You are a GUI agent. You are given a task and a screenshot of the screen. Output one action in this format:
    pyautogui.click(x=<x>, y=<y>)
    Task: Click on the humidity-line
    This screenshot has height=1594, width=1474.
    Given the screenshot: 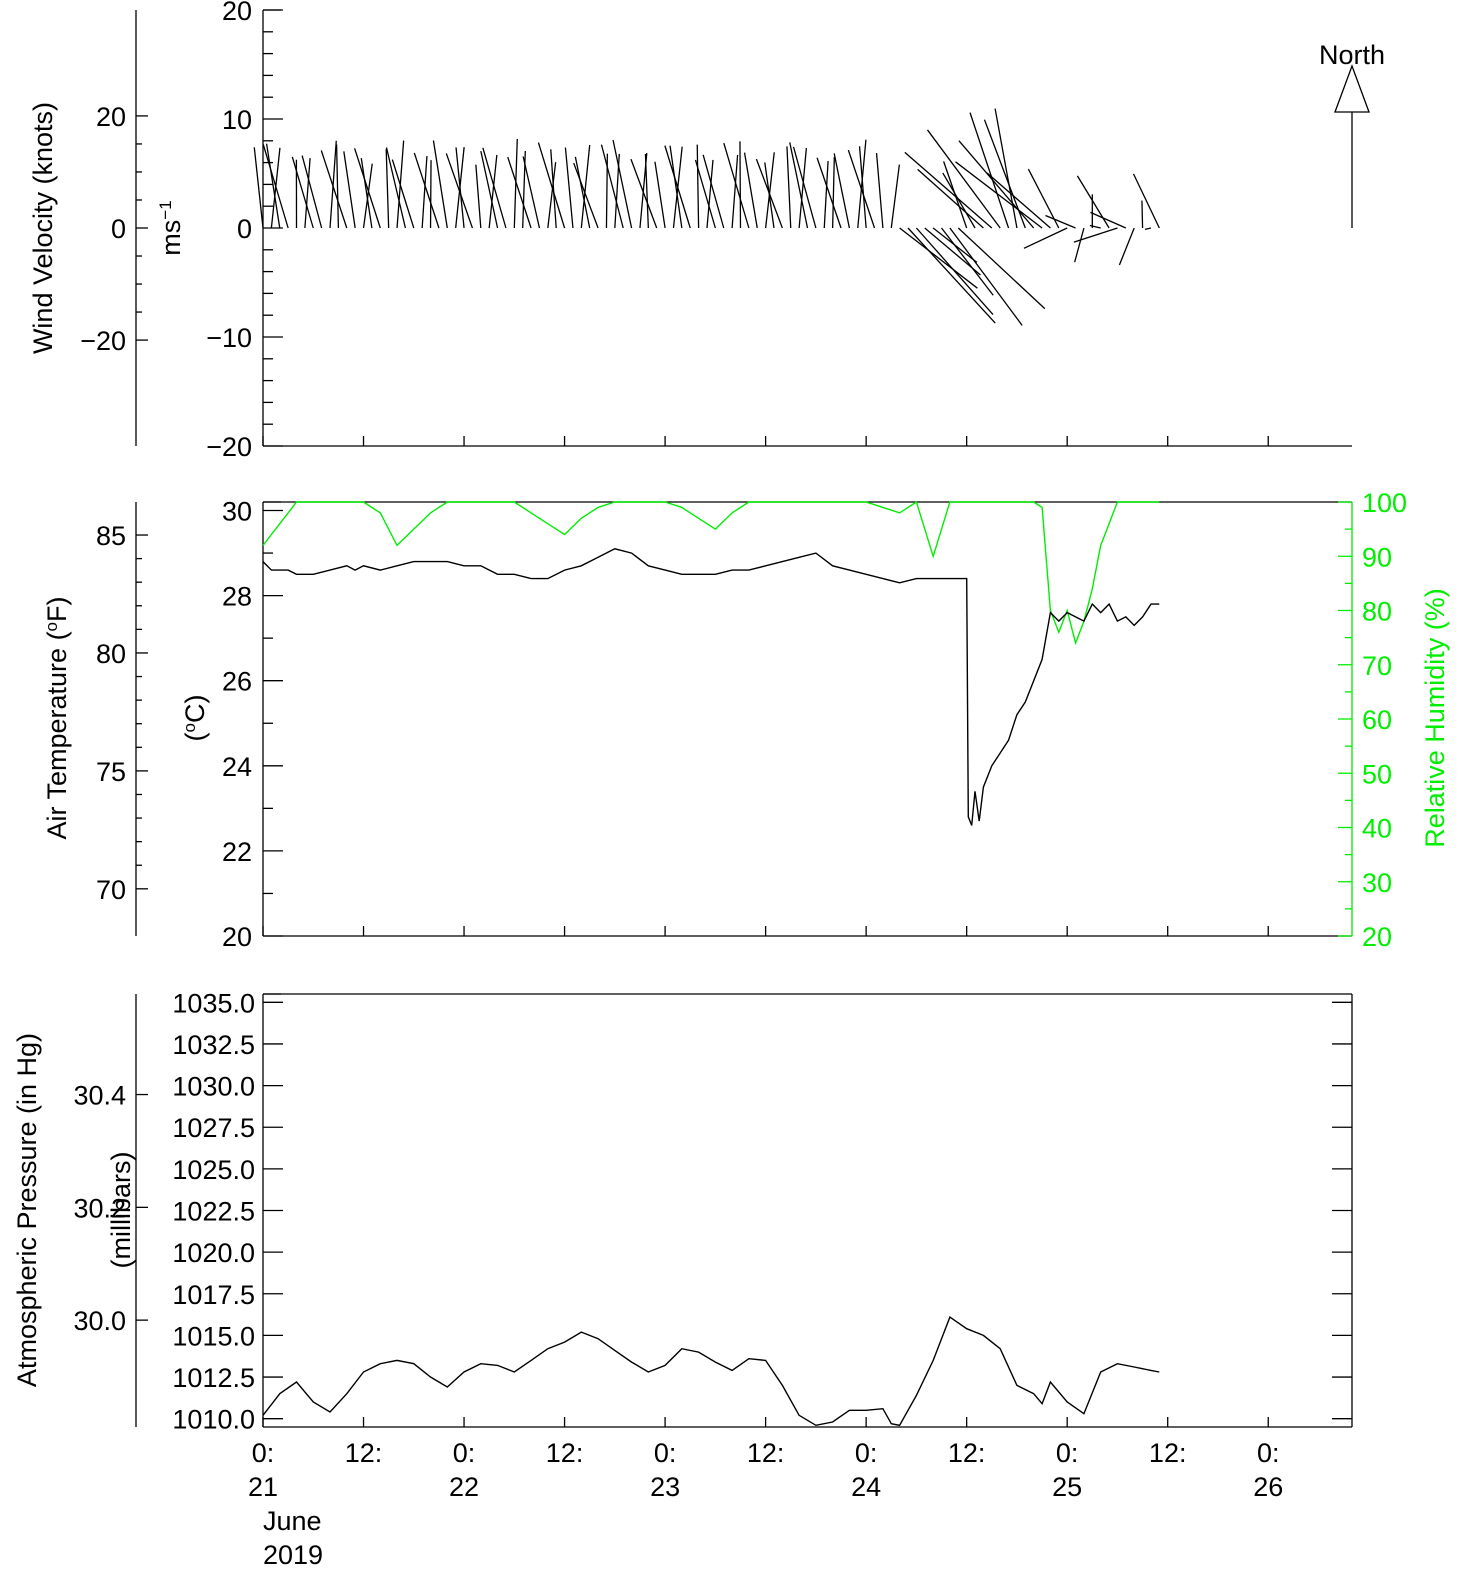 What is the action you would take?
    pyautogui.click(x=711, y=573)
    